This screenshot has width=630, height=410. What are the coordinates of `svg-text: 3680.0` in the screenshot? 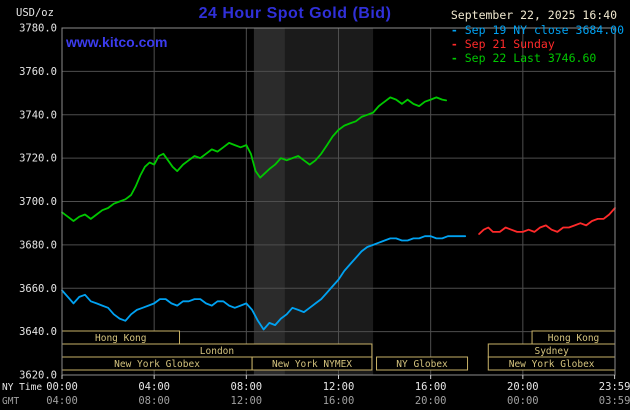 It's located at (38, 245).